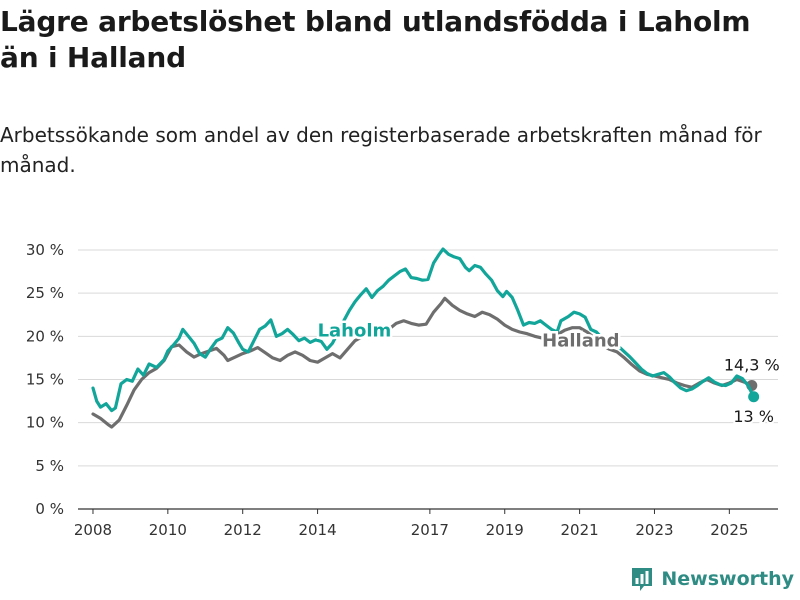  Describe the element at coordinates (49, 509) in the screenshot. I see `y-tick-label: 0 %` at that location.